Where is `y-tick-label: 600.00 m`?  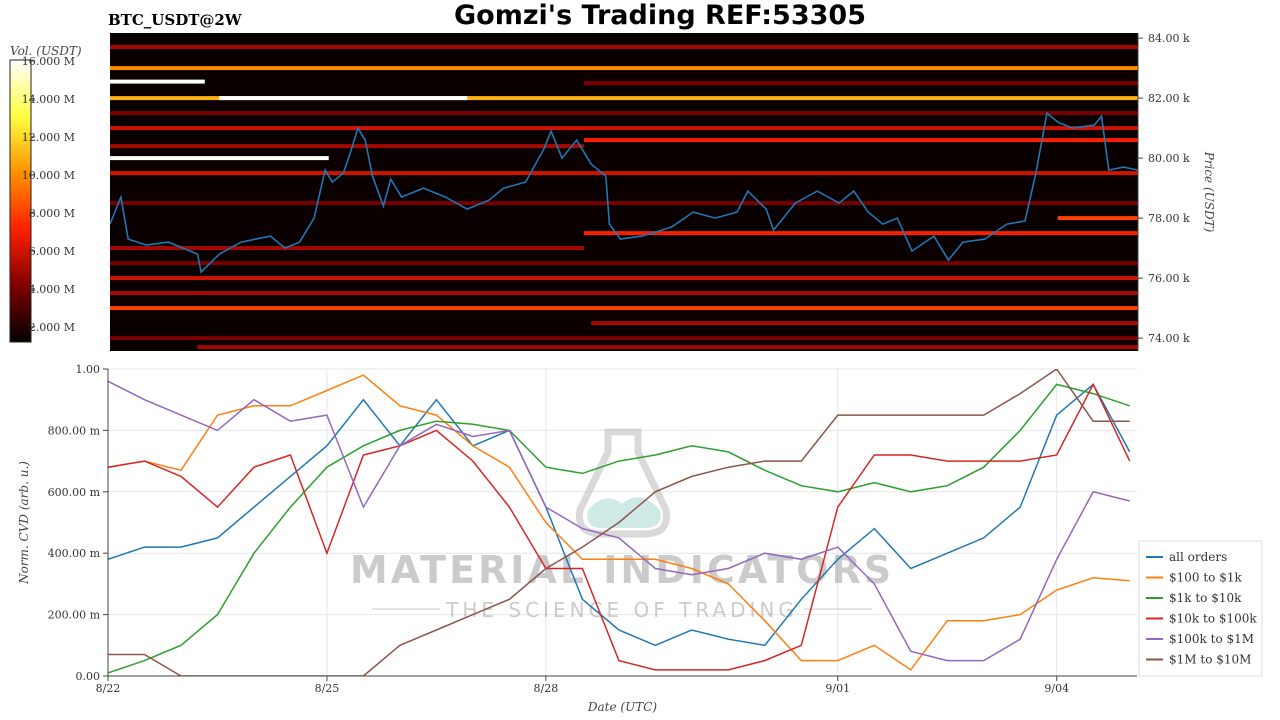 y-tick-label: 600.00 m is located at coordinates (74, 492).